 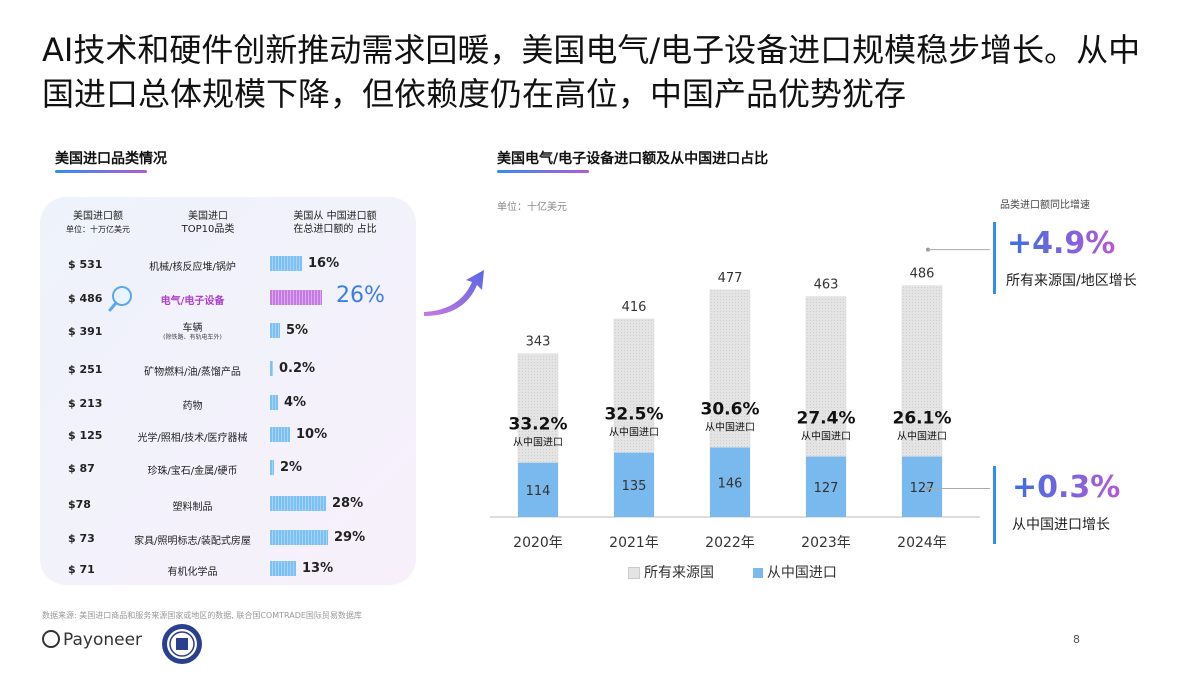 What do you see at coordinates (994, 505) in the screenshot?
I see `growth-cn-accent` at bounding box center [994, 505].